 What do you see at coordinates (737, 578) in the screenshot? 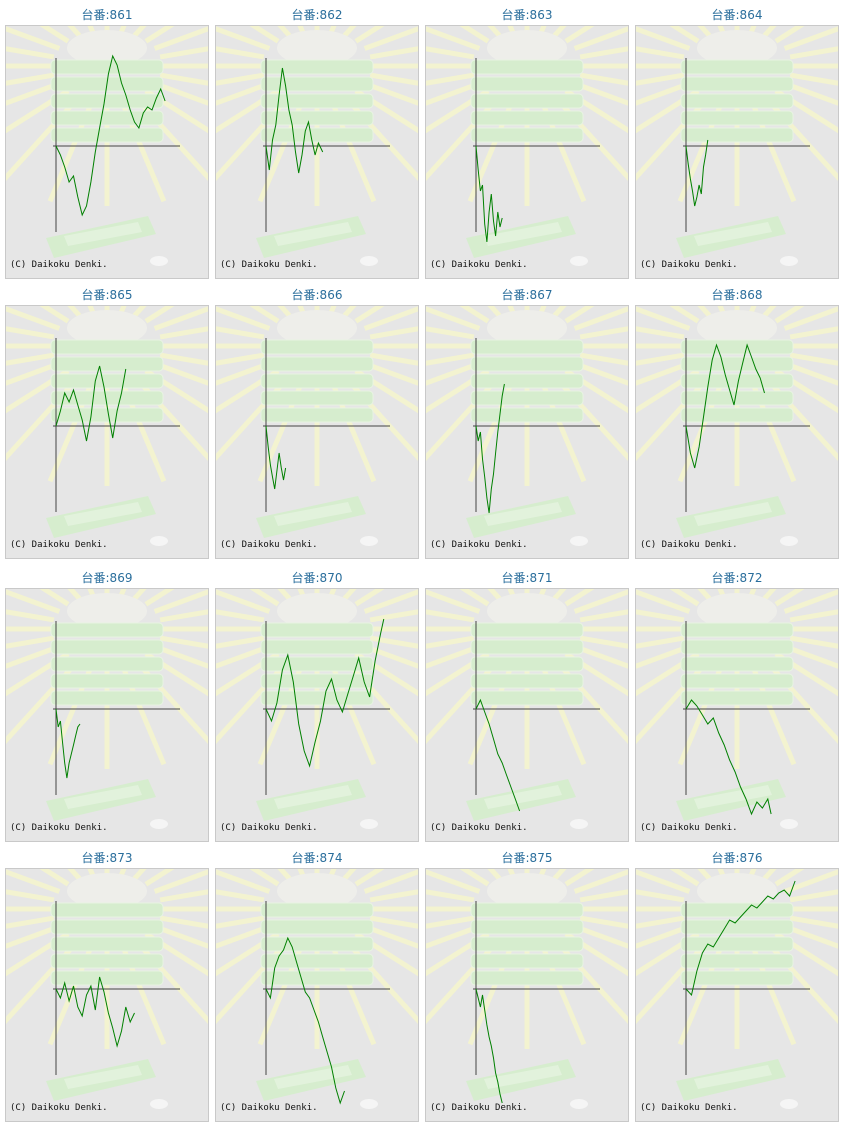
I see `machine-title-link: 台番:872` at bounding box center [737, 578].